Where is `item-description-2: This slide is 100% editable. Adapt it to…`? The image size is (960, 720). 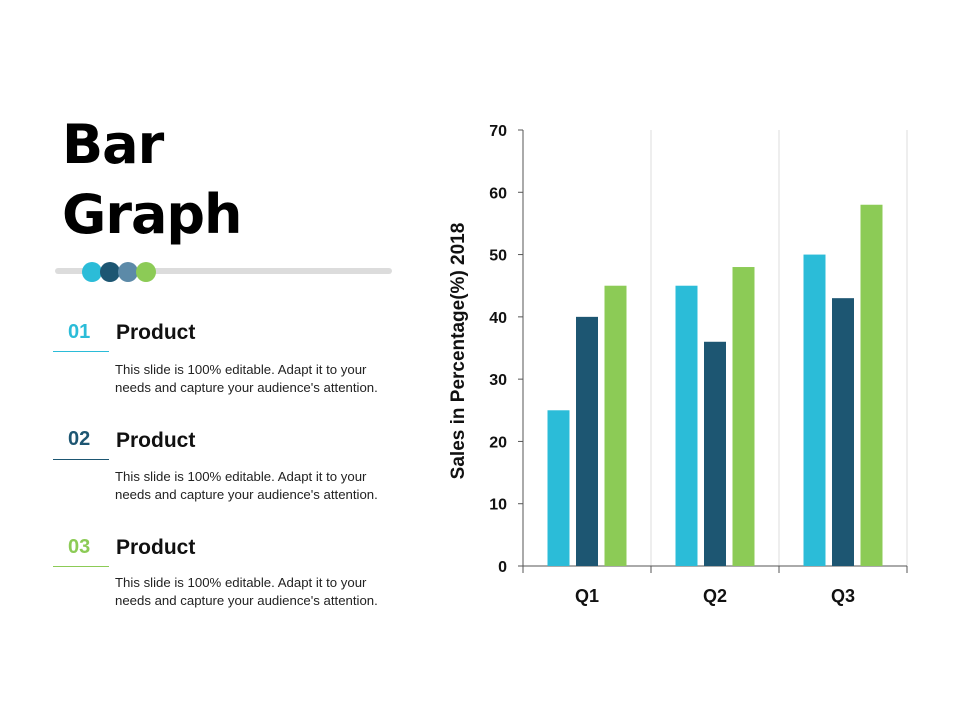 item-description-2: This slide is 100% editable. Adapt it to… is located at coordinates (265, 486).